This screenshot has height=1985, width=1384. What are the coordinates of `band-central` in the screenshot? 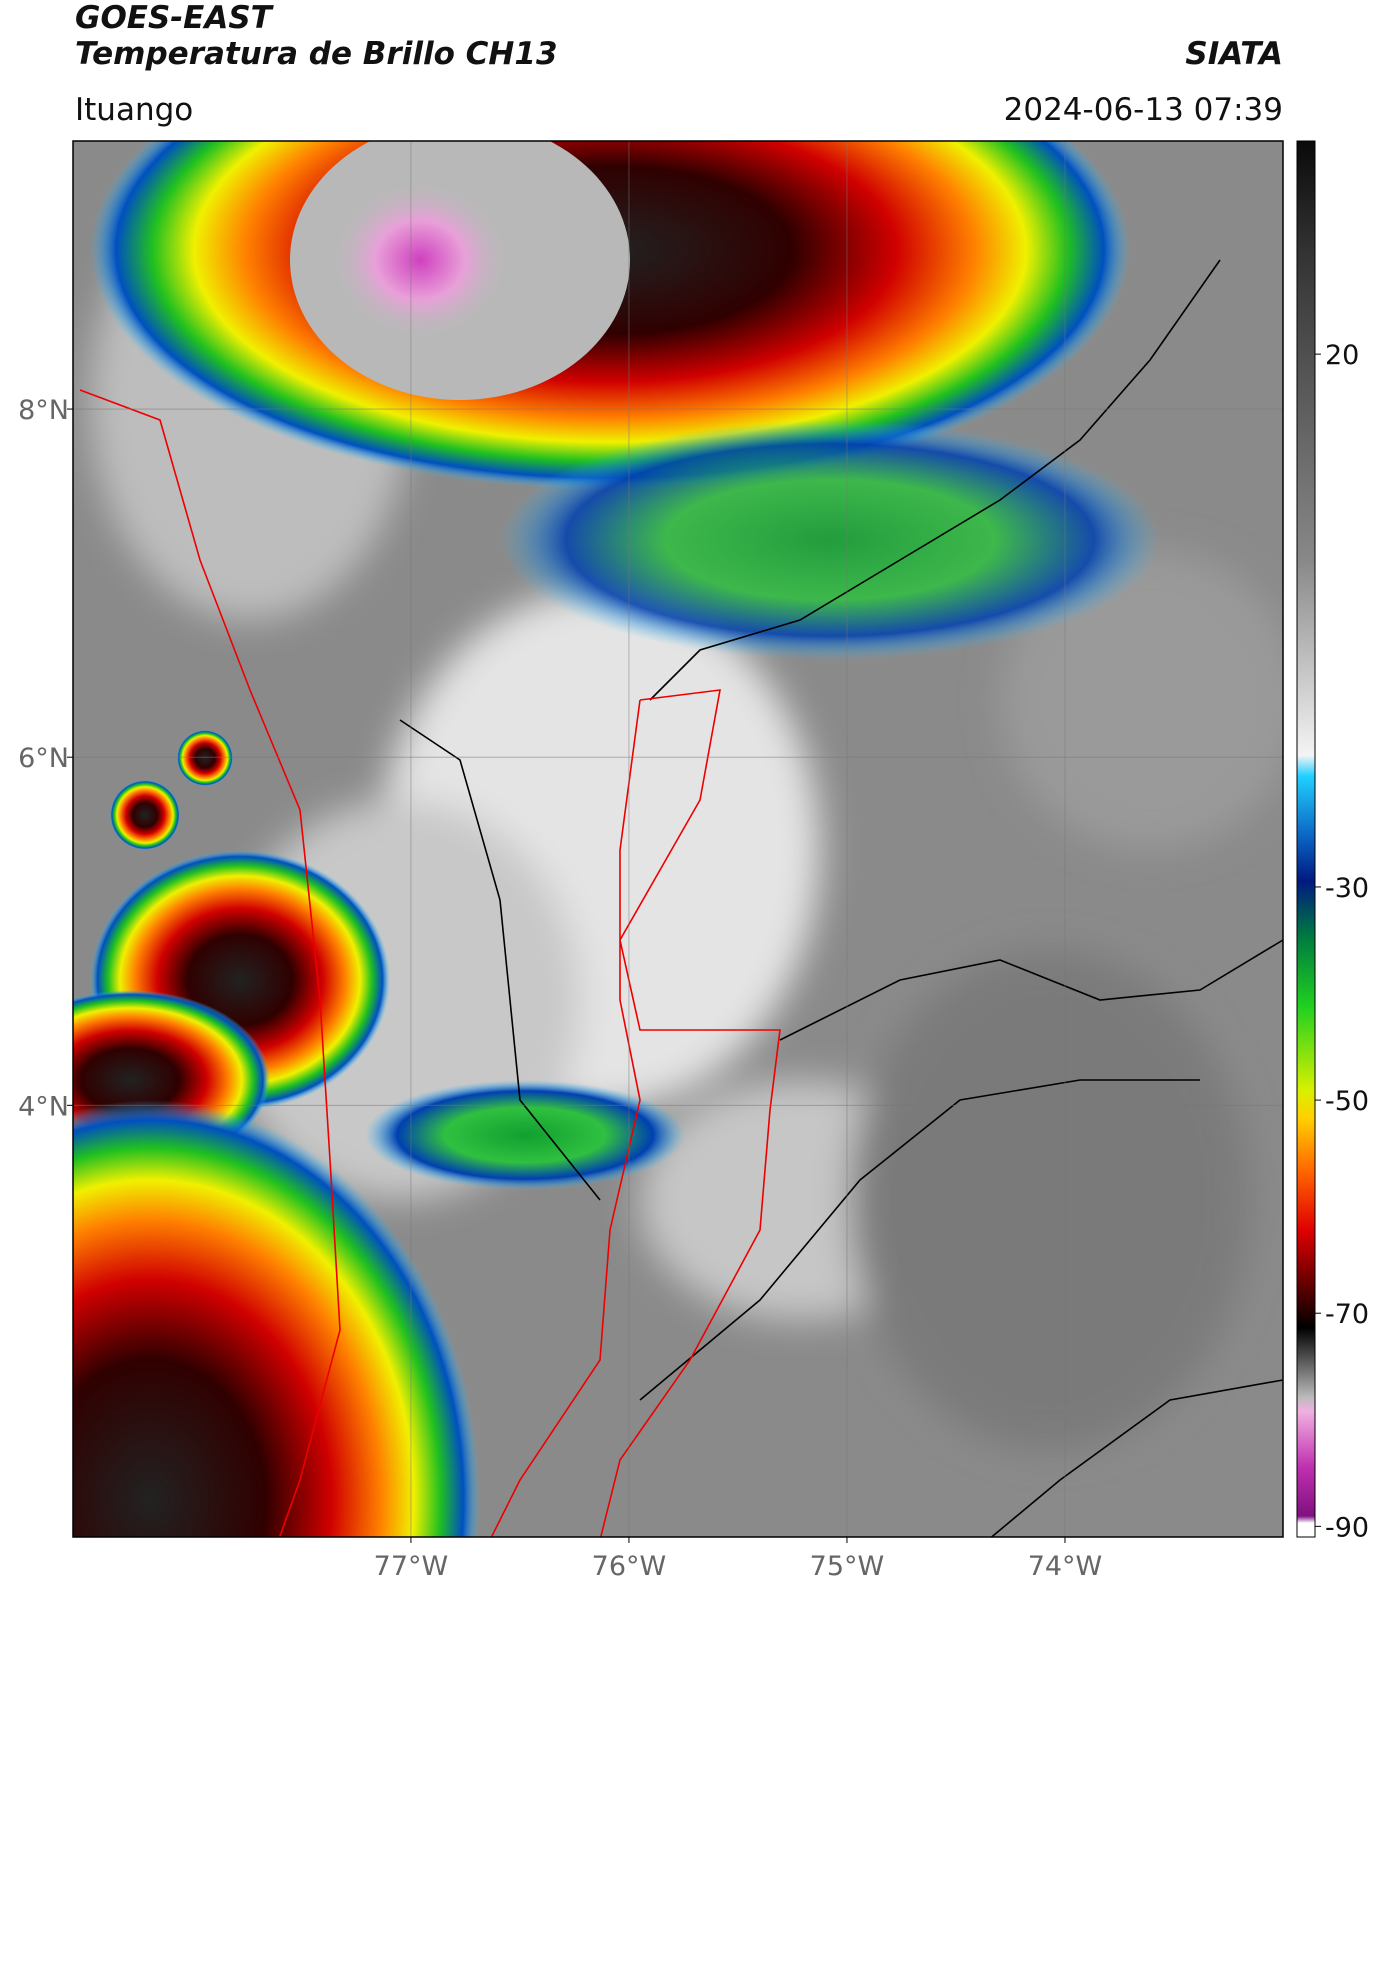 It's located at (525, 1135).